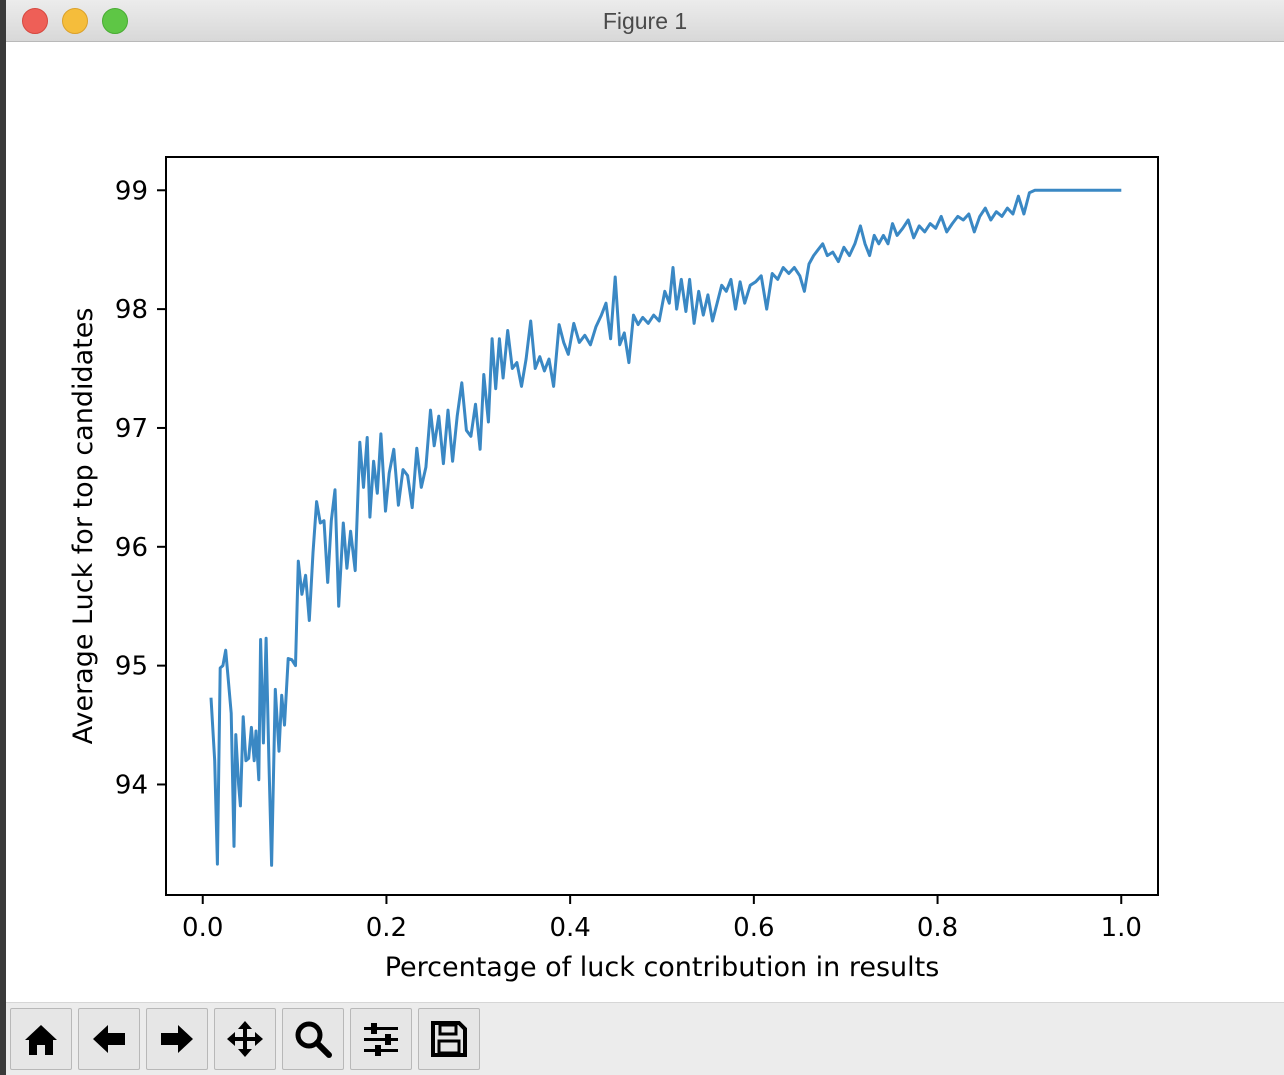  What do you see at coordinates (1121, 928) in the screenshot?
I see `x-tick-label: 1.0` at bounding box center [1121, 928].